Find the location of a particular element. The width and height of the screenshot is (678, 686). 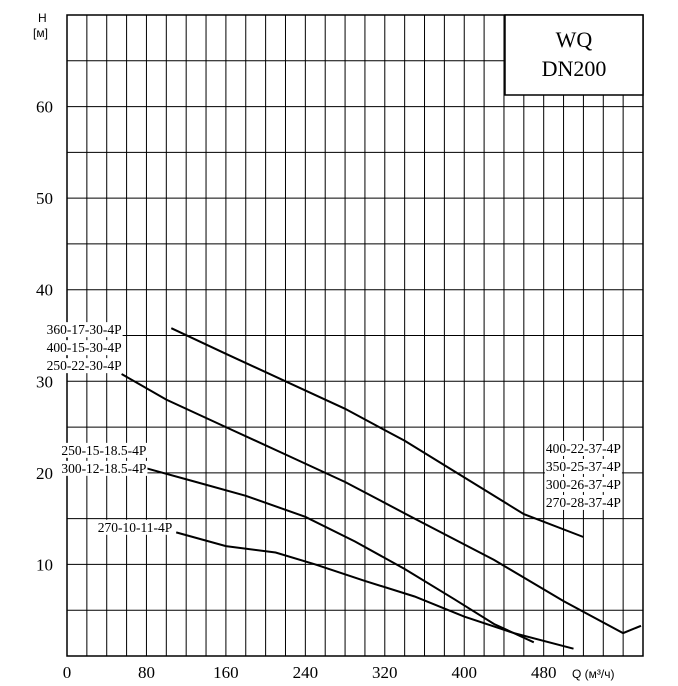

x-axis-label: Q (м³/ч) is located at coordinates (593, 674).